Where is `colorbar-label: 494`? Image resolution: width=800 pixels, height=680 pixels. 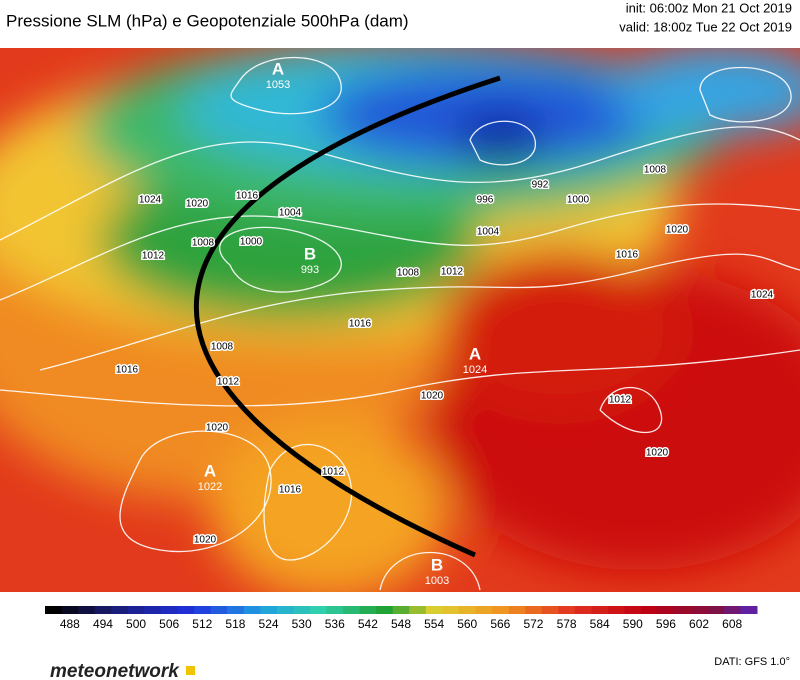
colorbar-label: 494 is located at coordinates (103, 624).